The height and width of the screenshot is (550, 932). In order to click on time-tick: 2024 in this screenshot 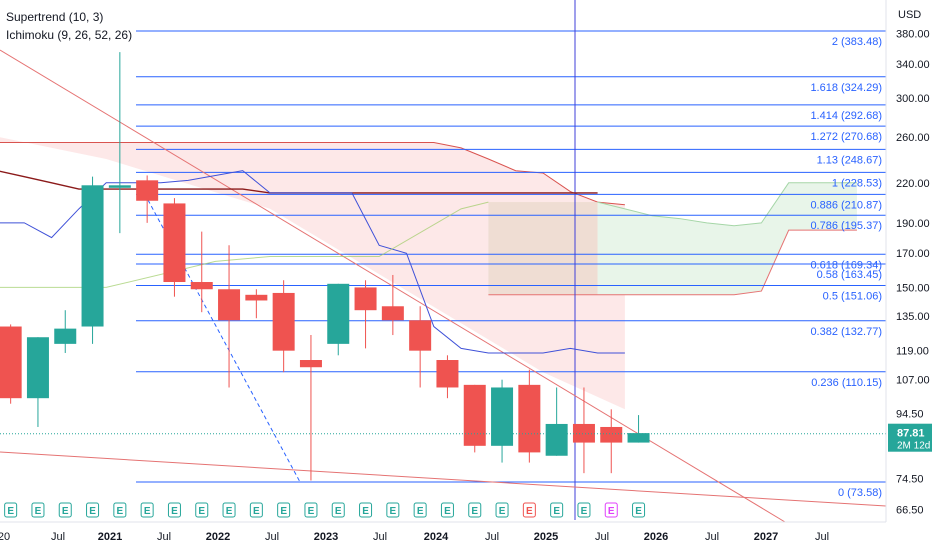, I will do `click(436, 537)`.